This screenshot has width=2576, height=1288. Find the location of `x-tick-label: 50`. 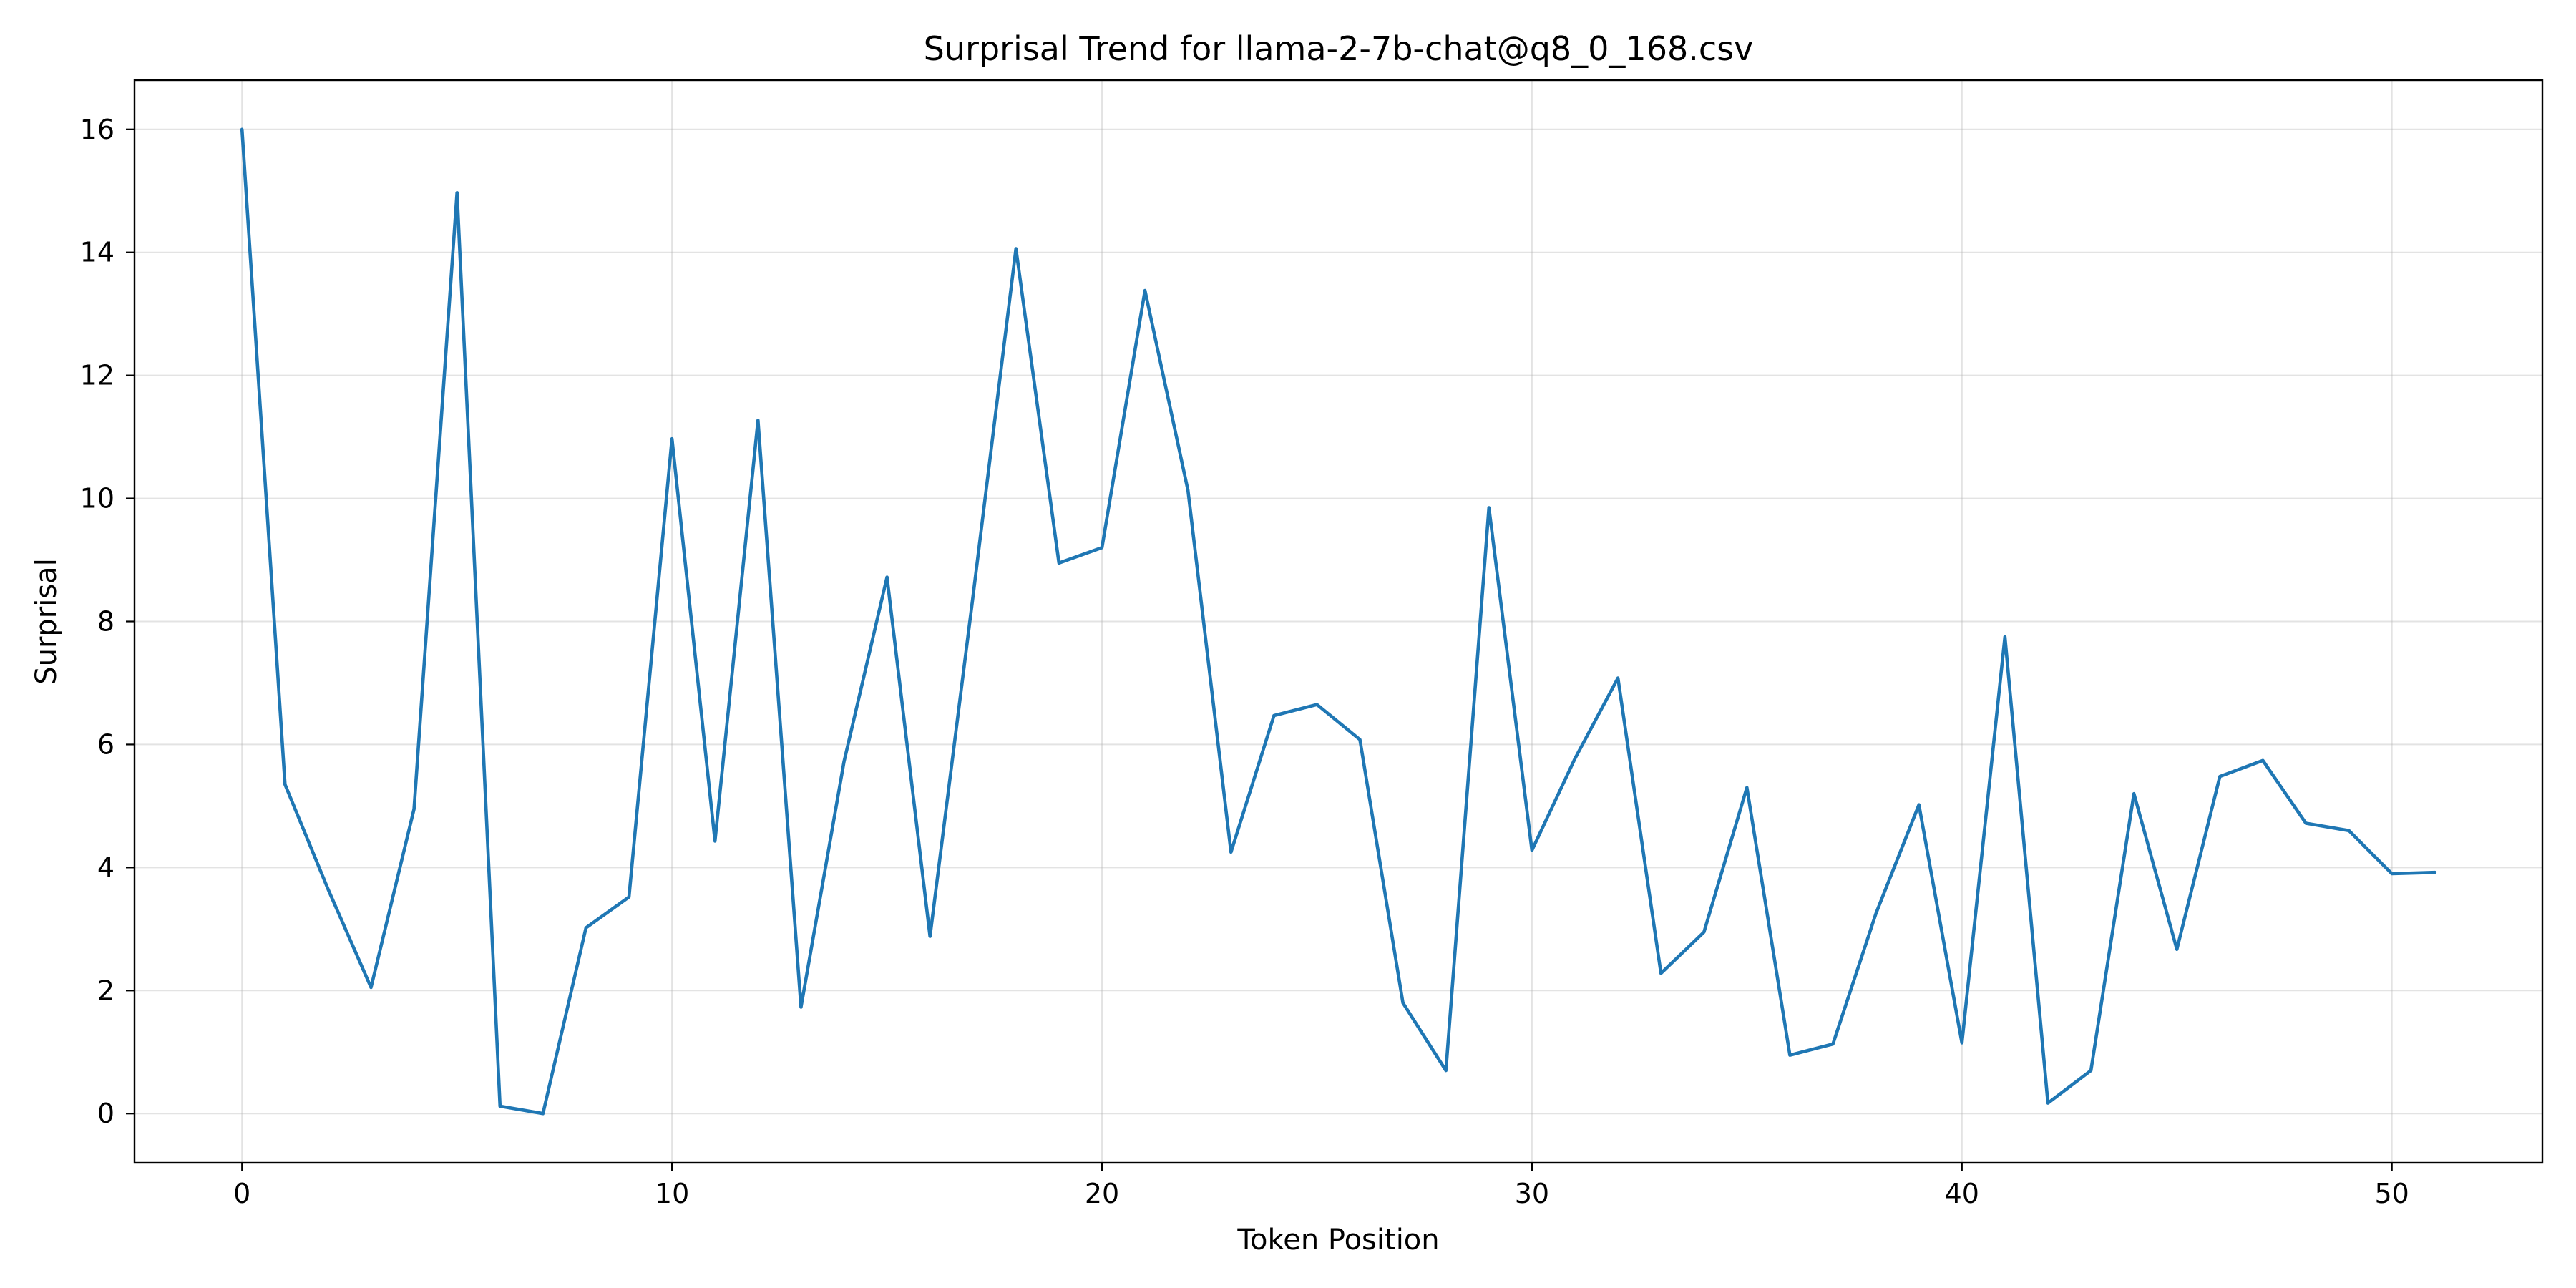

x-tick-label: 50 is located at coordinates (2392, 1193).